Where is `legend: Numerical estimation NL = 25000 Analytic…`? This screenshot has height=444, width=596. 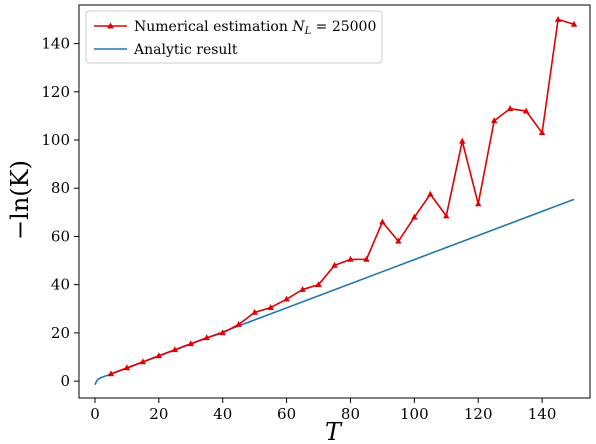 legend: Numerical estimation NL = 25000 Analytic… is located at coordinates (234, 37).